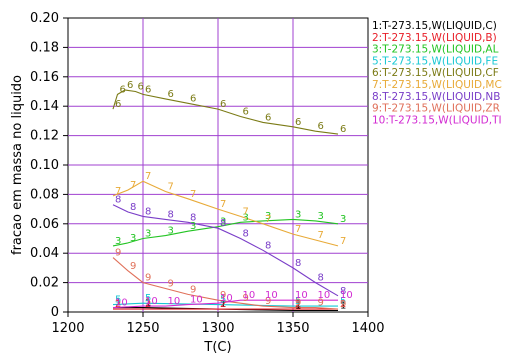 Image resolution: width=510 pixels, height=355 pixels. What do you see at coordinates (44, 224) in the screenshot?
I see `y-tick-label: 0.06` at bounding box center [44, 224].